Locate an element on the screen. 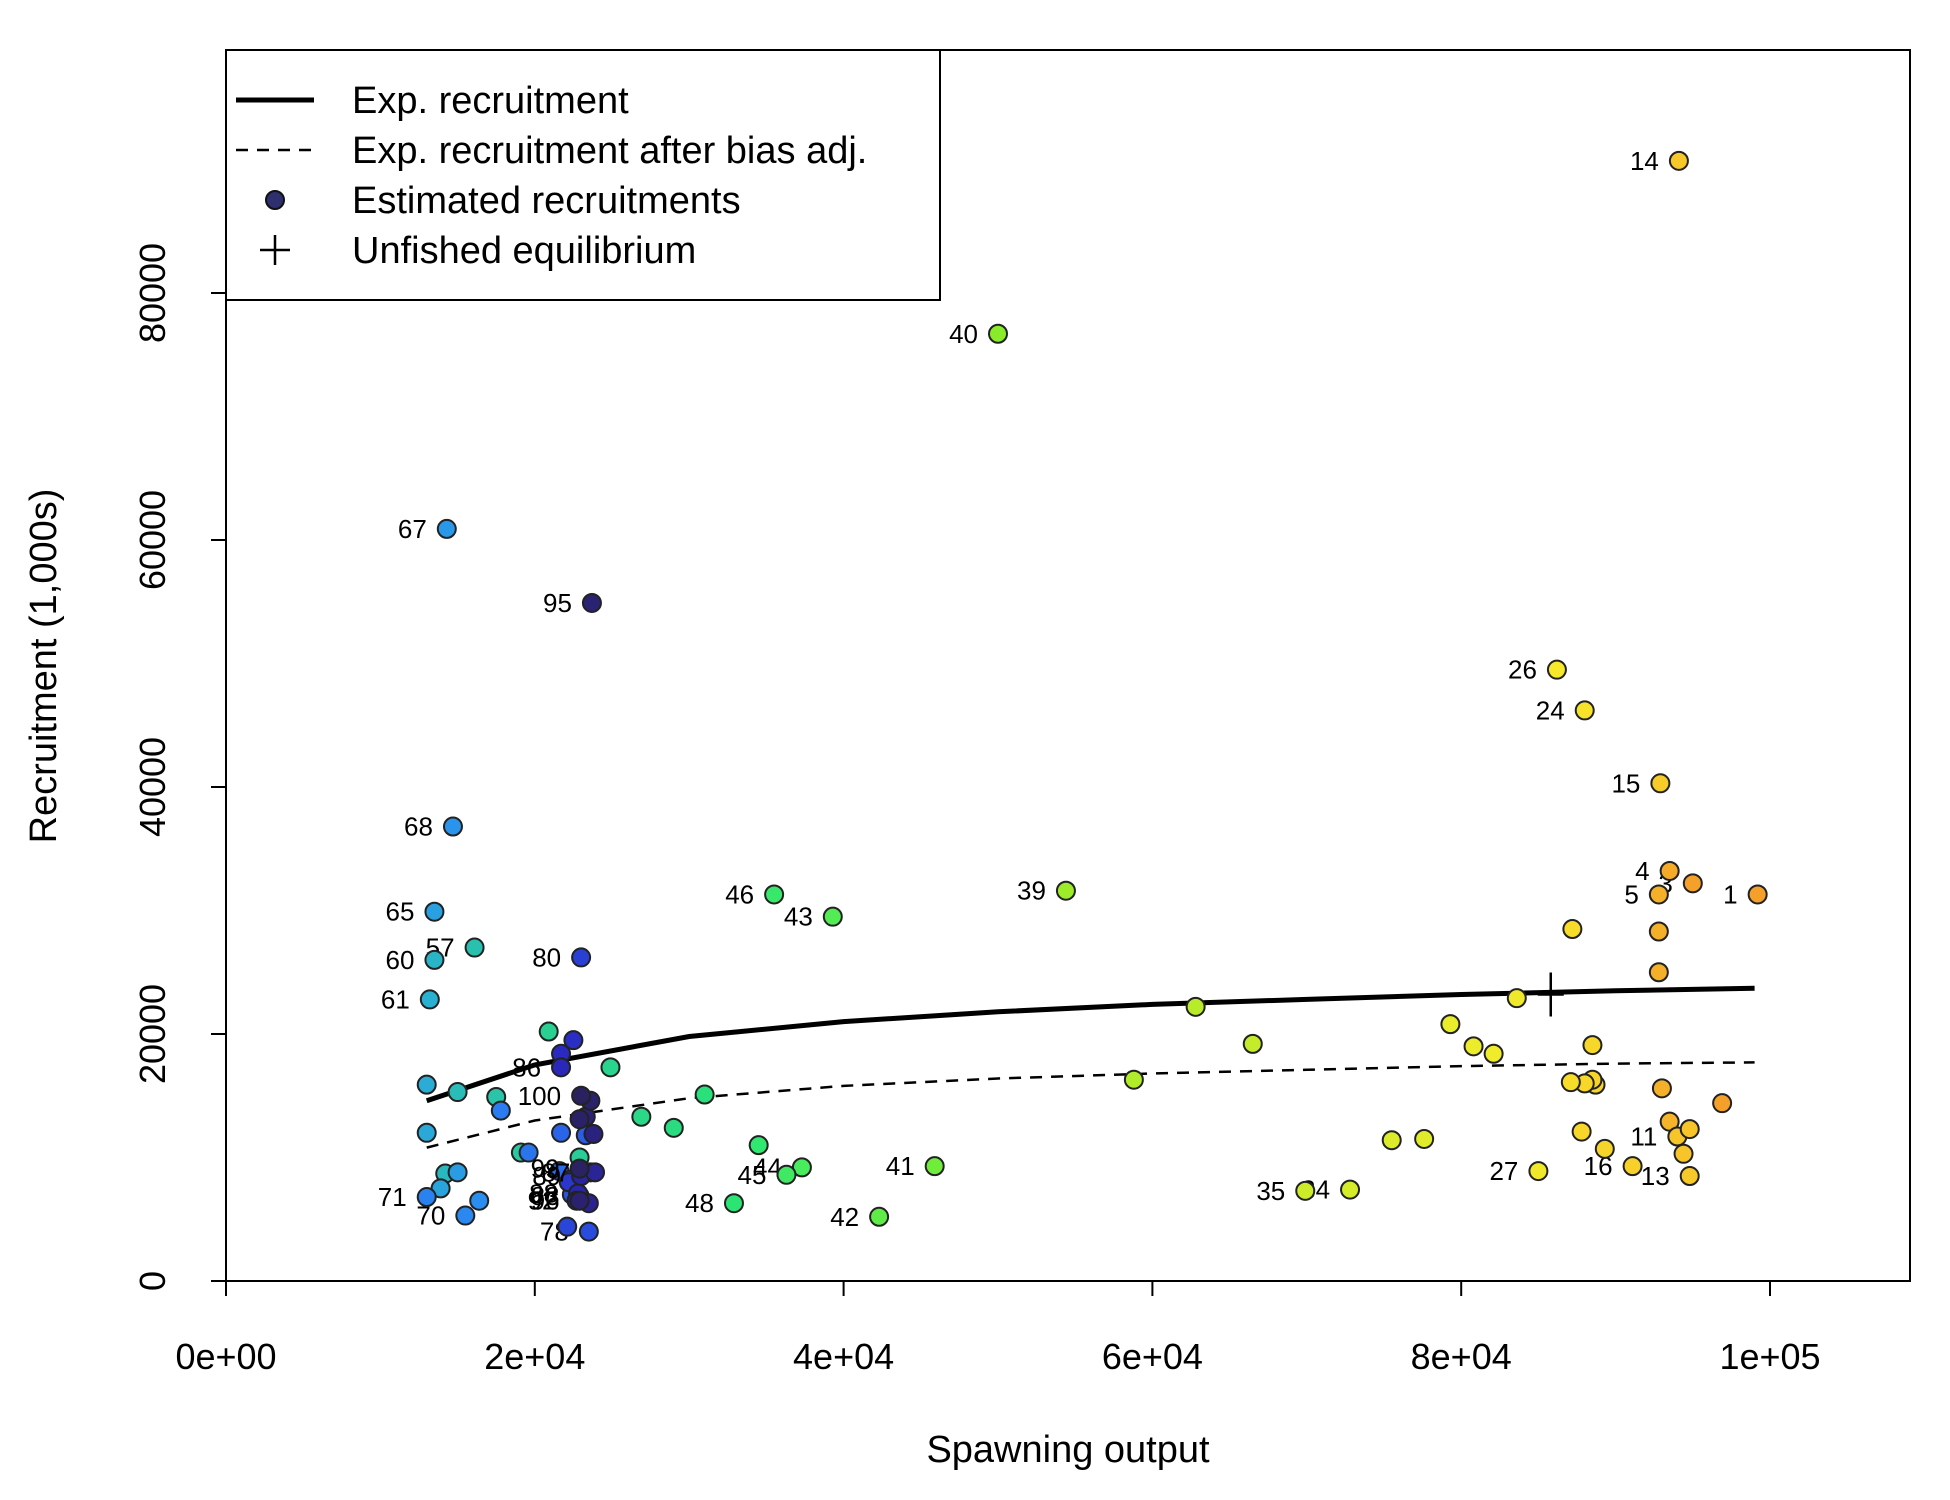 Image resolution: width=1950 pixels, height=1500 pixels. x-tick-label: 8e+04 is located at coordinates (1461, 1356).